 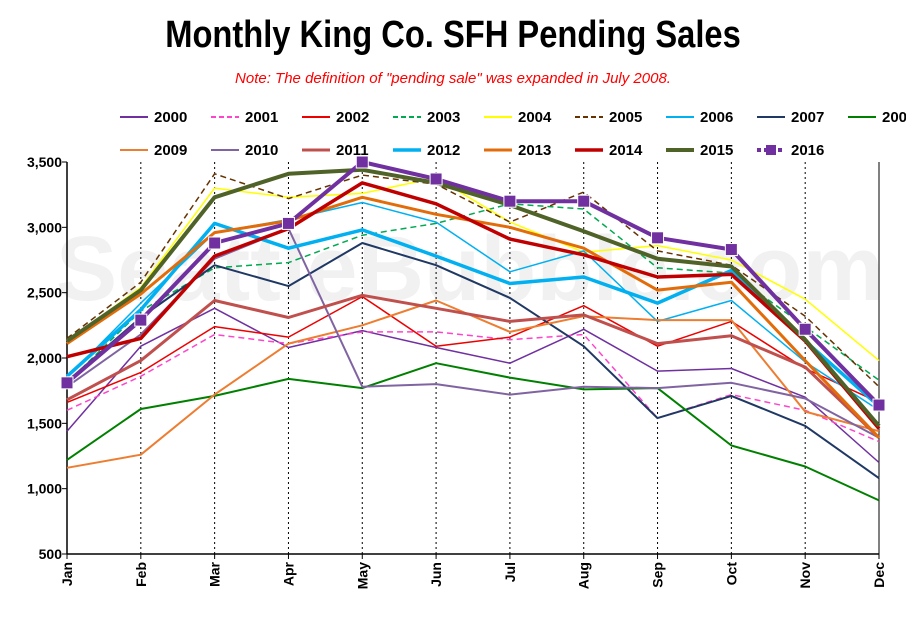 What do you see at coordinates (170, 117) in the screenshot?
I see `legend-label-2000: 2000` at bounding box center [170, 117].